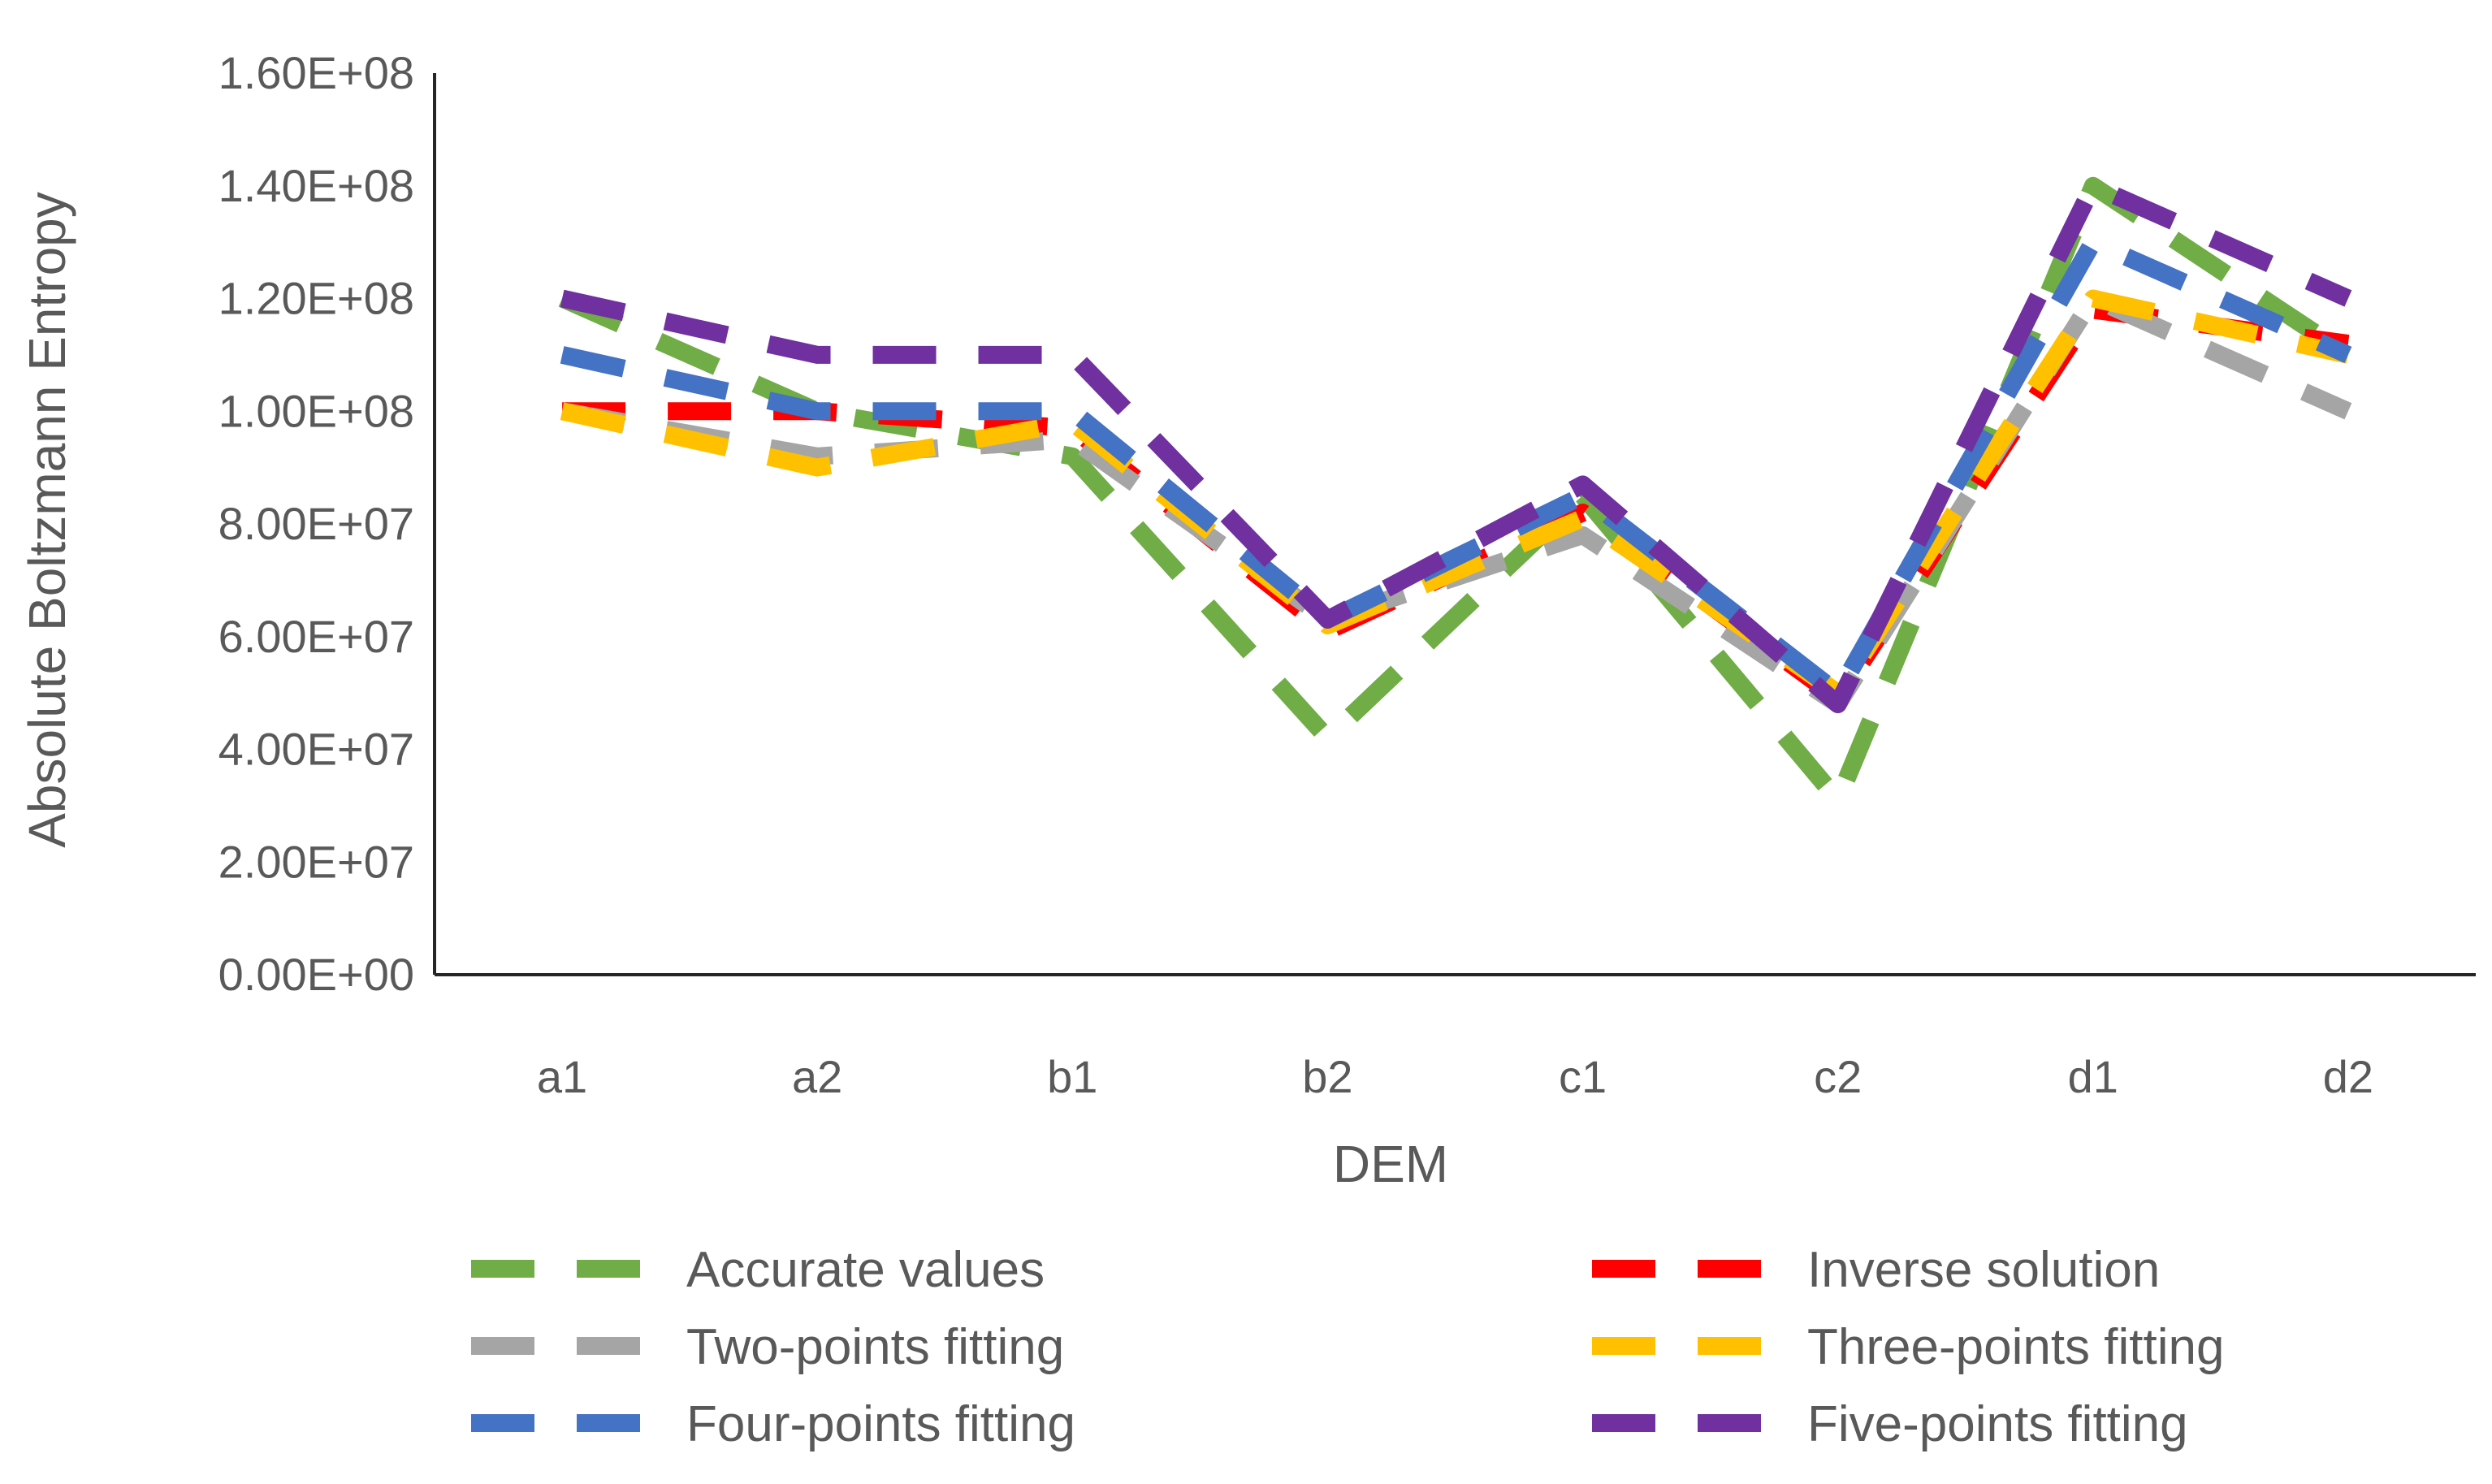 The image size is (2492, 1484). What do you see at coordinates (2093, 1076) in the screenshot?
I see `x-tick-label: d1` at bounding box center [2093, 1076].